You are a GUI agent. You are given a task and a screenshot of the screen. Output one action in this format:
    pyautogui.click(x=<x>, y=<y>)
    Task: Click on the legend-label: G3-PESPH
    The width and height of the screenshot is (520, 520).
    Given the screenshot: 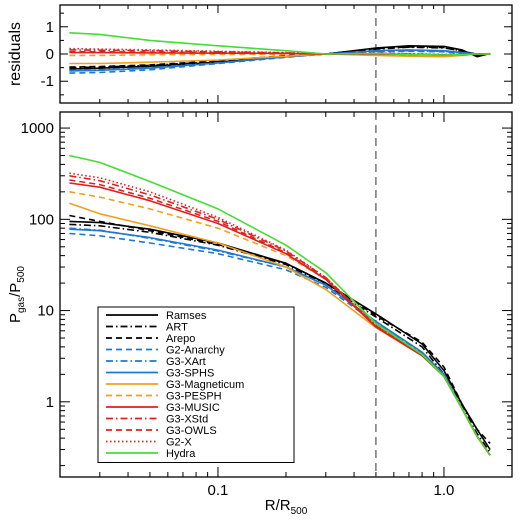 What is the action you would take?
    pyautogui.click(x=194, y=397)
    